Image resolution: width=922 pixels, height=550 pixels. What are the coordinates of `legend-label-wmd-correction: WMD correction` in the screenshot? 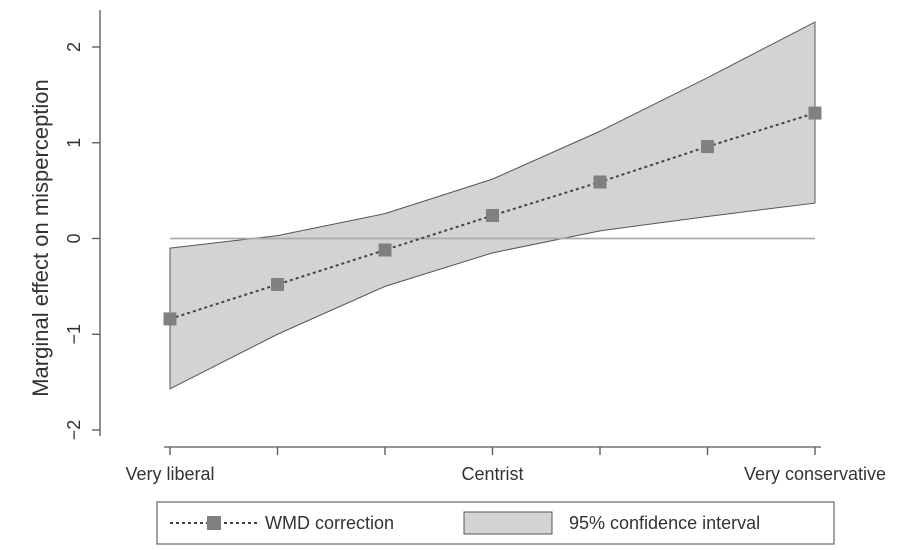 It's located at (329, 523).